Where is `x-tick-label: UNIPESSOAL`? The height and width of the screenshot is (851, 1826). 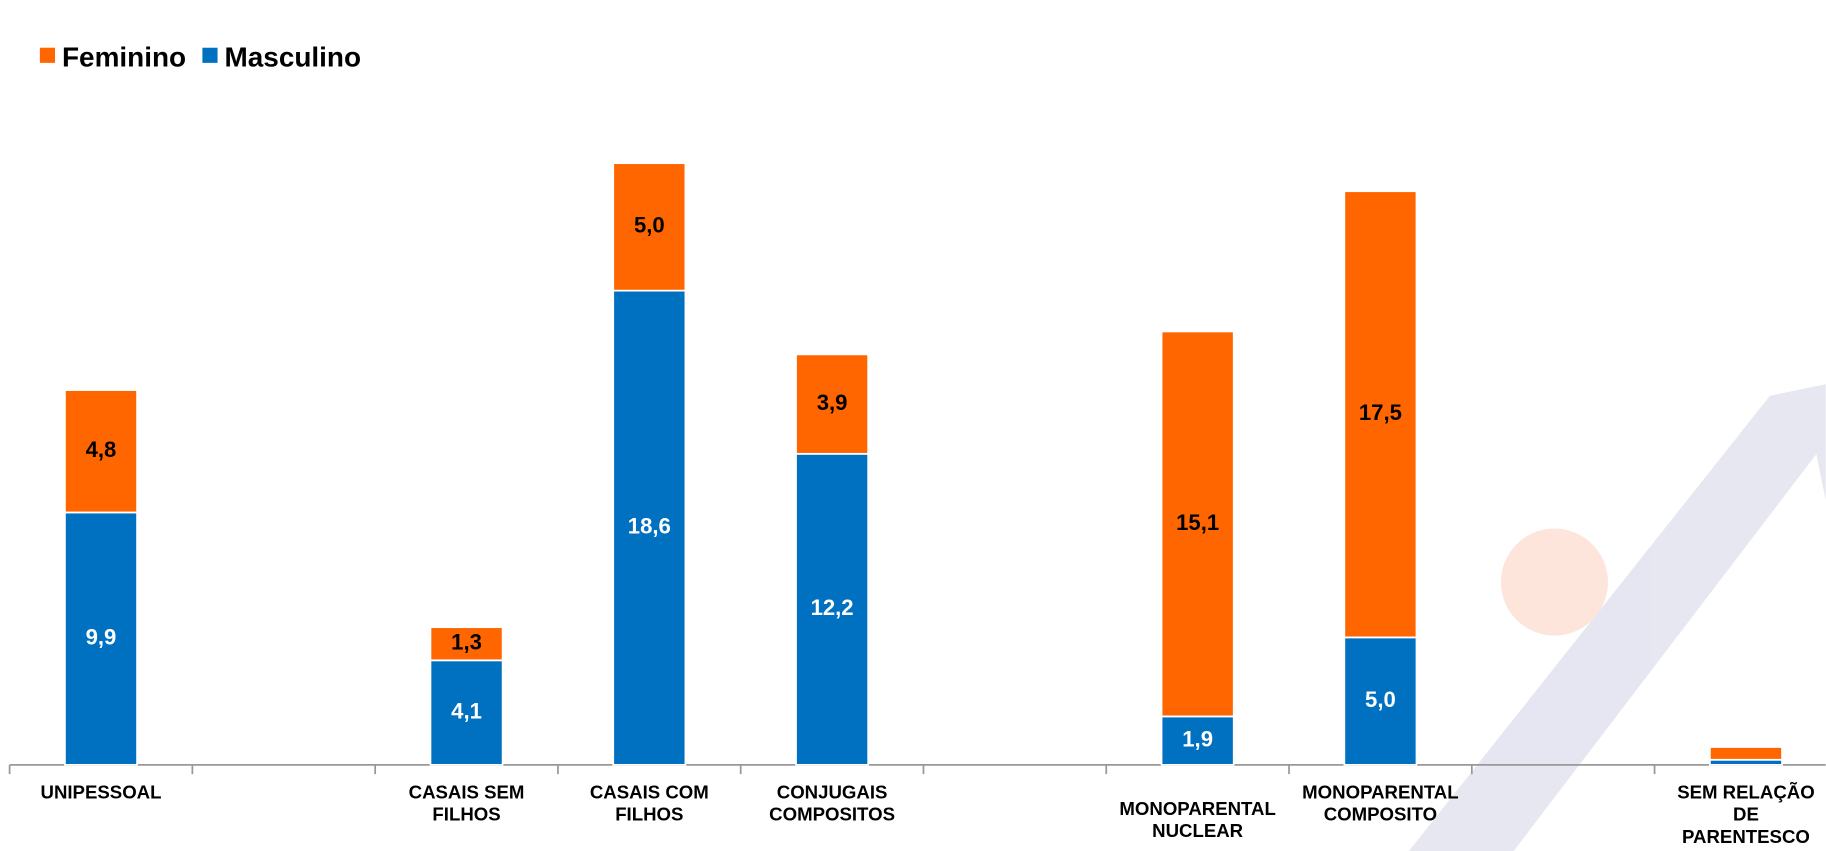
x-tick-label: UNIPESSOAL is located at coordinates (101, 792).